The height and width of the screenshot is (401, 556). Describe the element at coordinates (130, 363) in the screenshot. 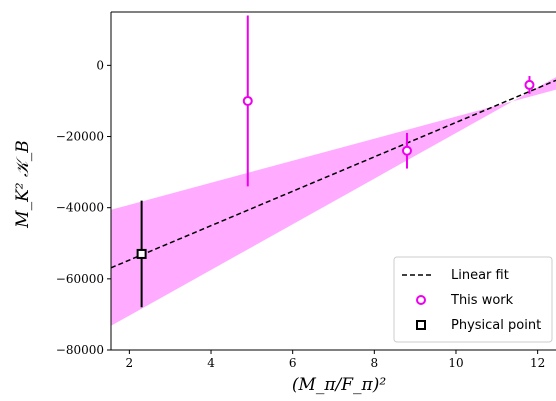

I see `x-tick-label: 2` at that location.